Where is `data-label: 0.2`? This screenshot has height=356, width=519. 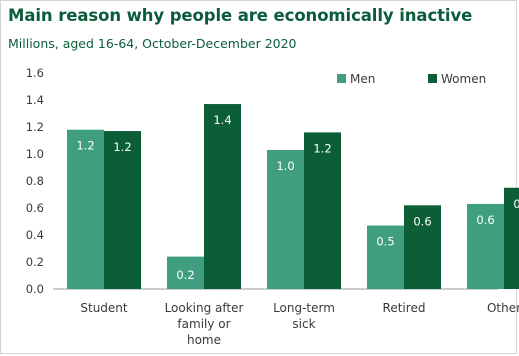 data-label: 0.2 is located at coordinates (185, 275).